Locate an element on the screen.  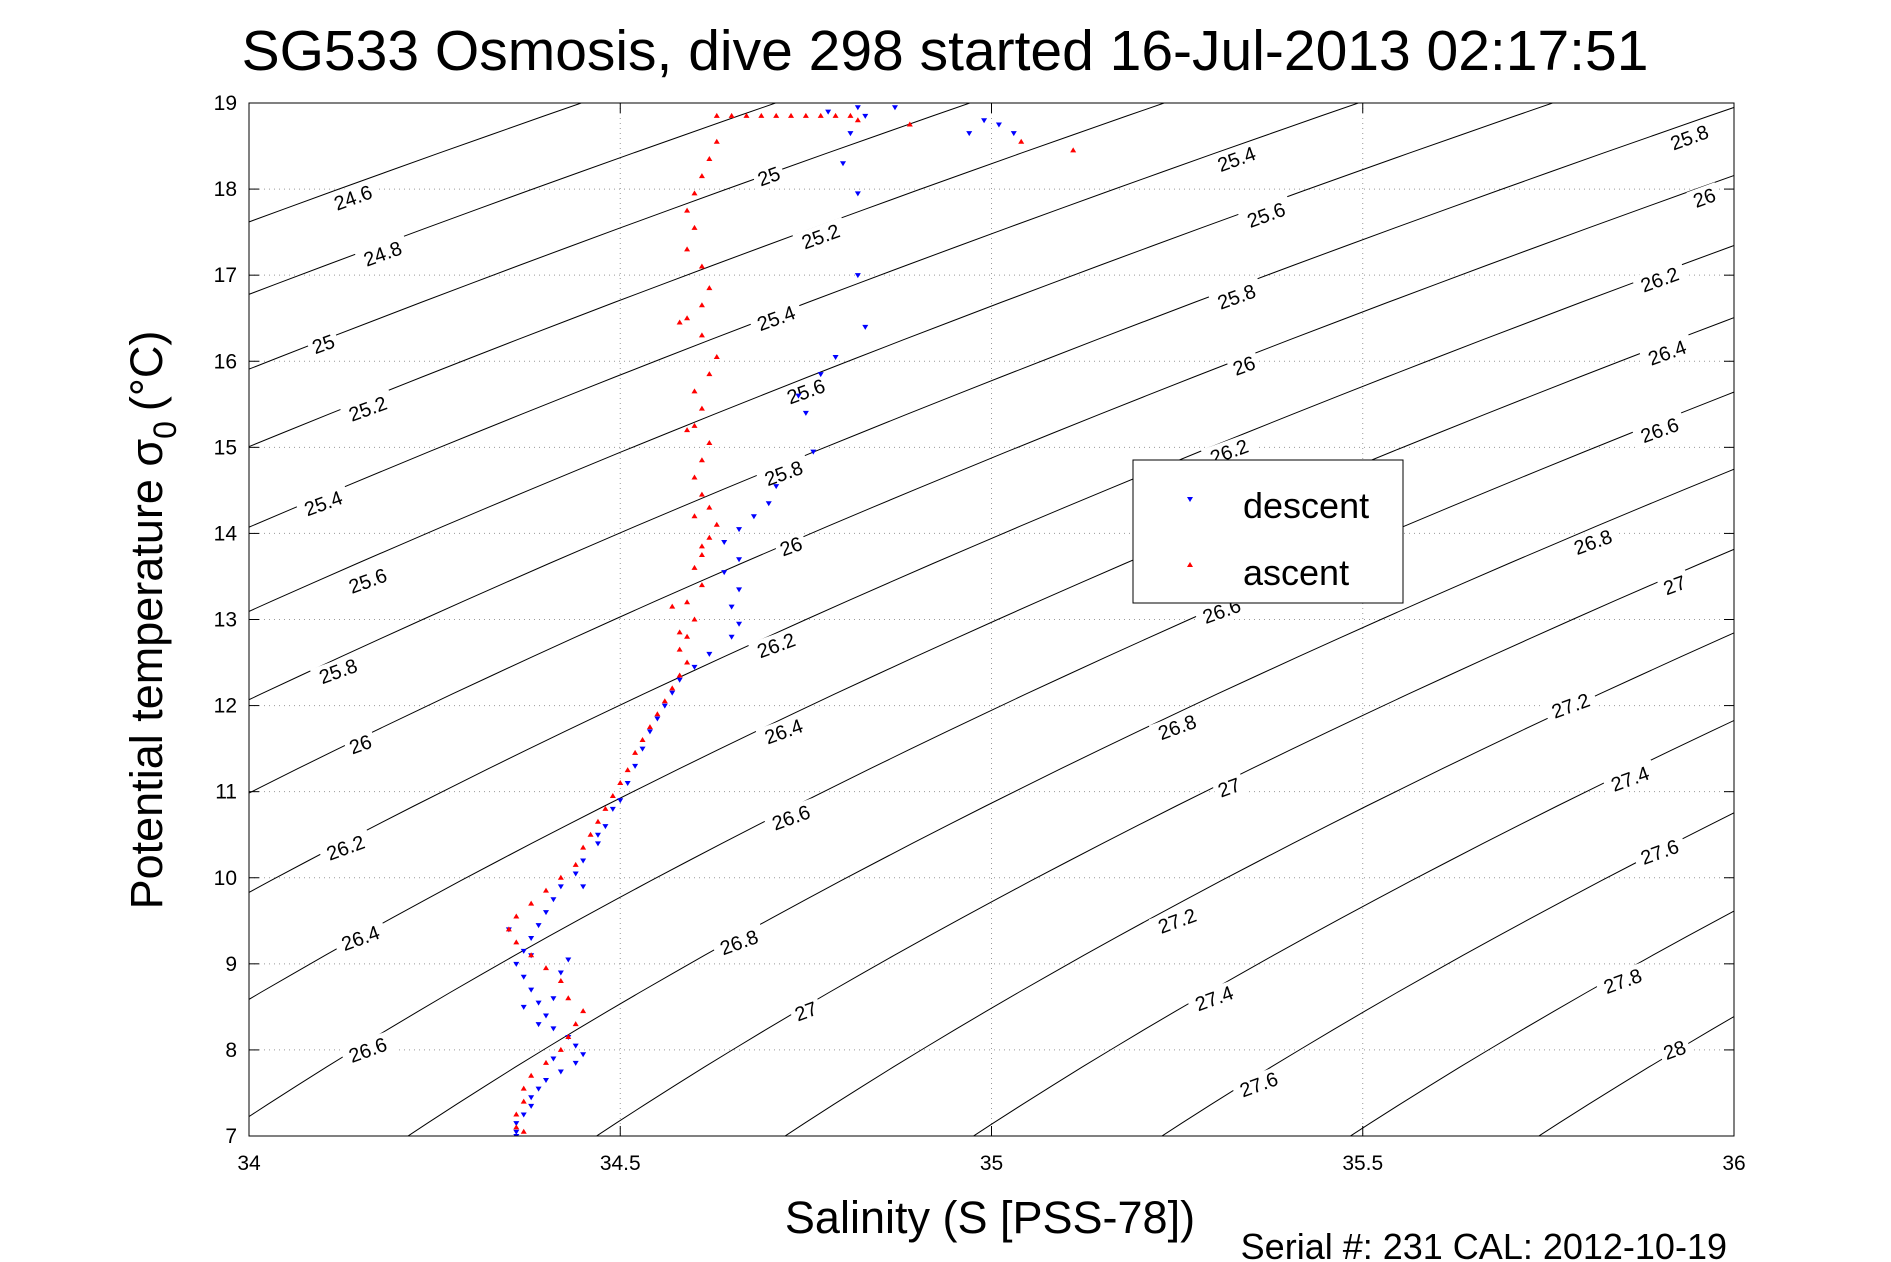
contour-label: 26.8 is located at coordinates (1593, 542).